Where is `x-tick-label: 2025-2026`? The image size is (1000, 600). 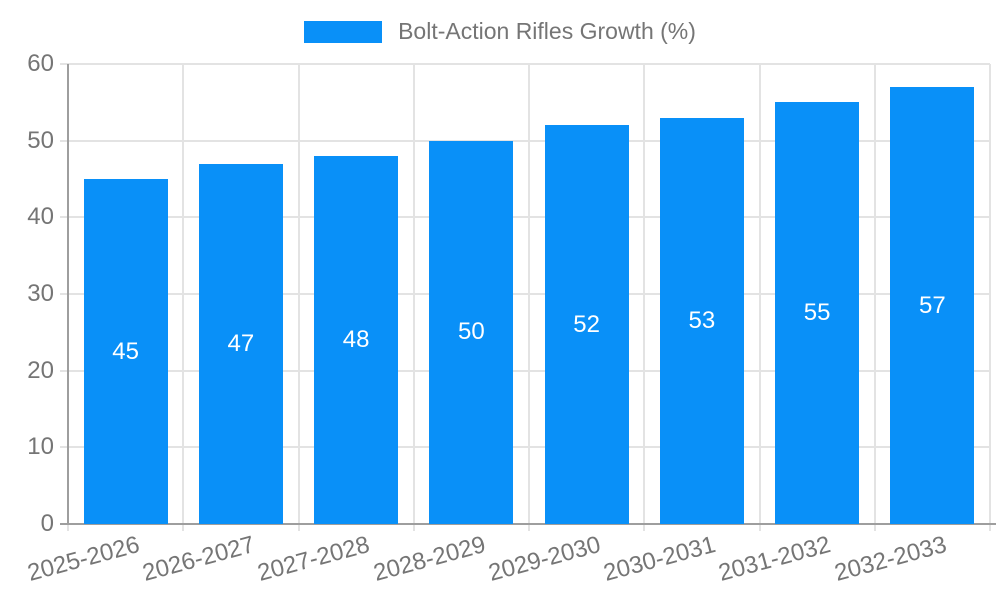 x-tick-label: 2025-2026 is located at coordinates (83, 559).